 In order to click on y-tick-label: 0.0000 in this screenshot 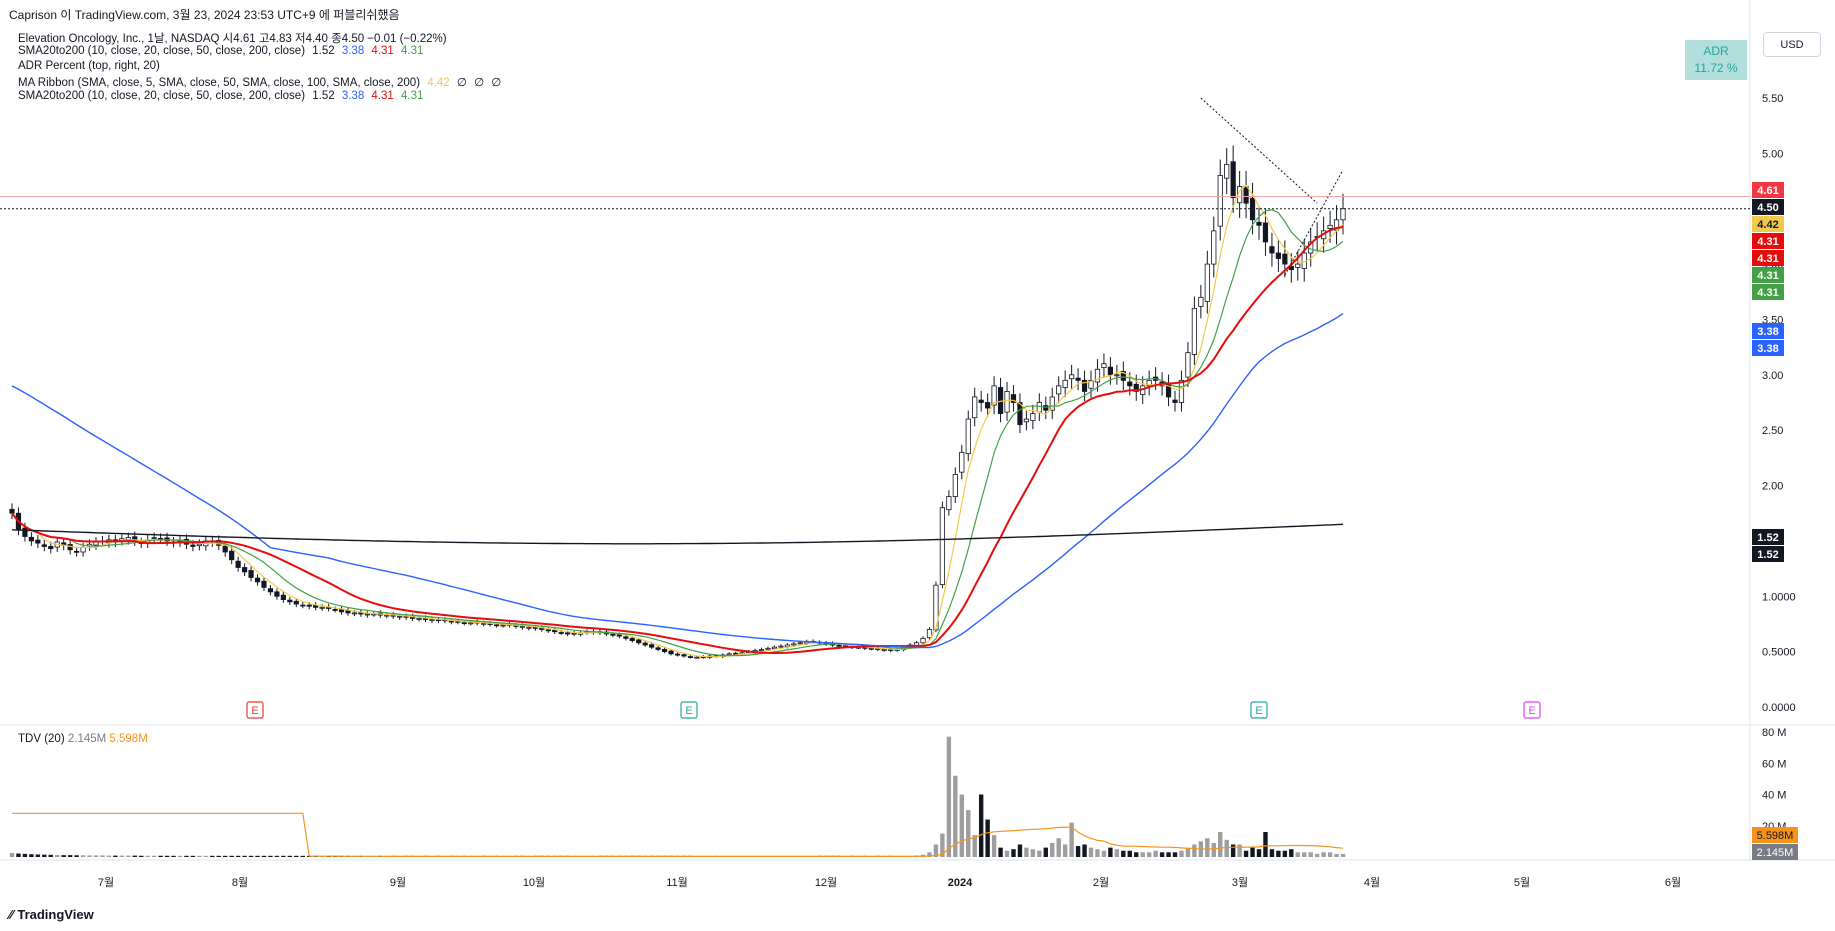, I will do `click(1779, 708)`.